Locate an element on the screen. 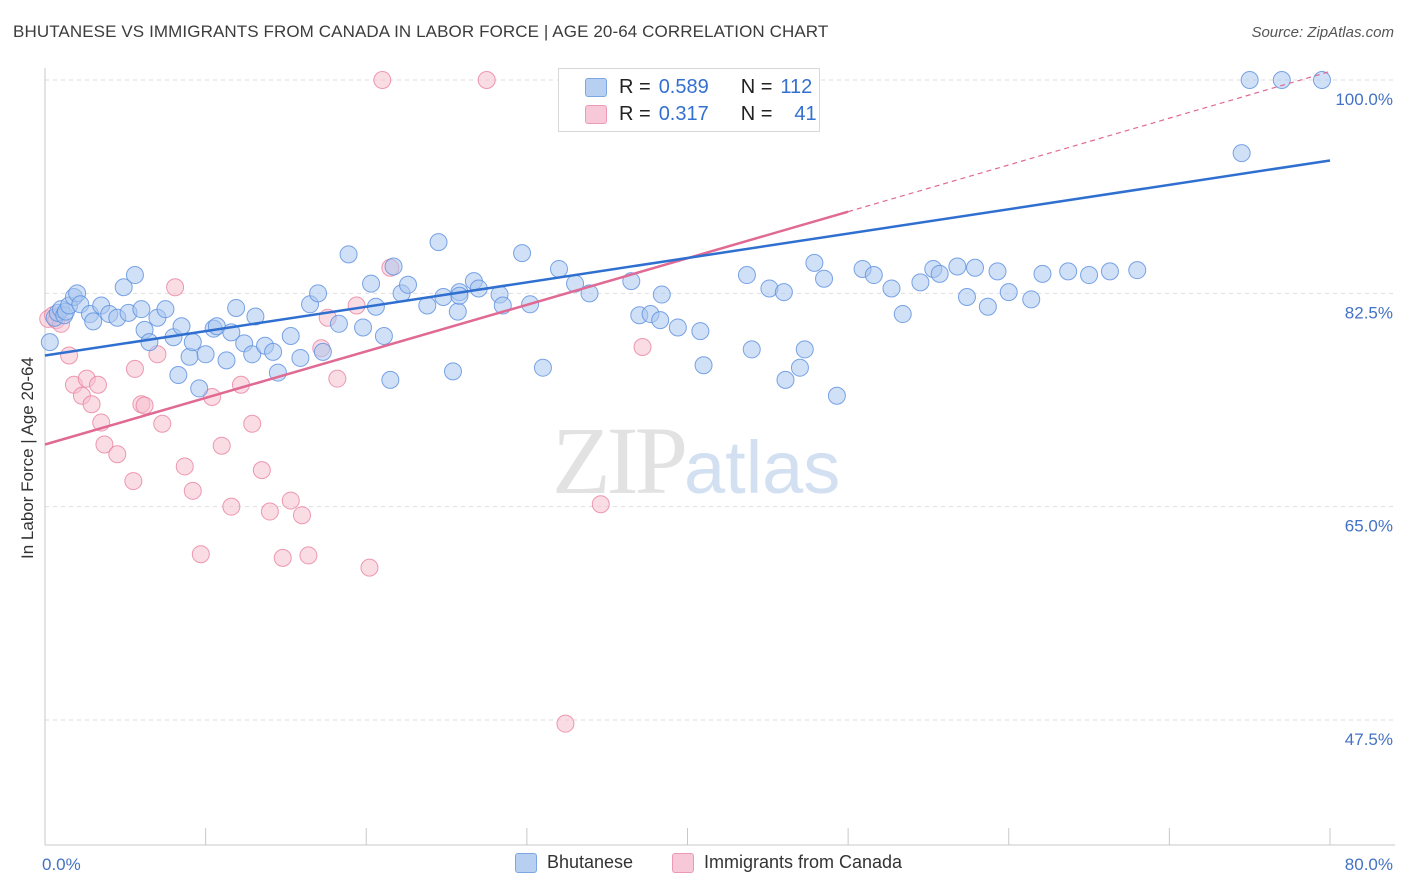  bottom-legend-canada: Immigrants from Canada is located at coordinates (787, 862).